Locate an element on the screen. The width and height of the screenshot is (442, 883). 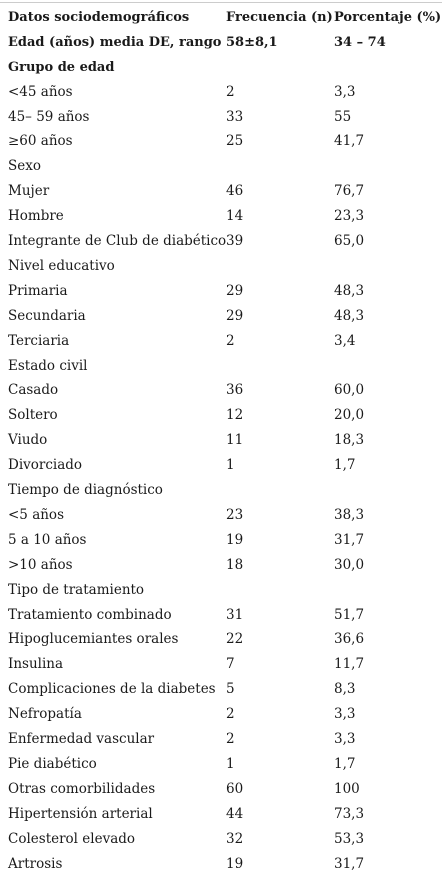
row-label: Primaria is located at coordinates (38, 290).